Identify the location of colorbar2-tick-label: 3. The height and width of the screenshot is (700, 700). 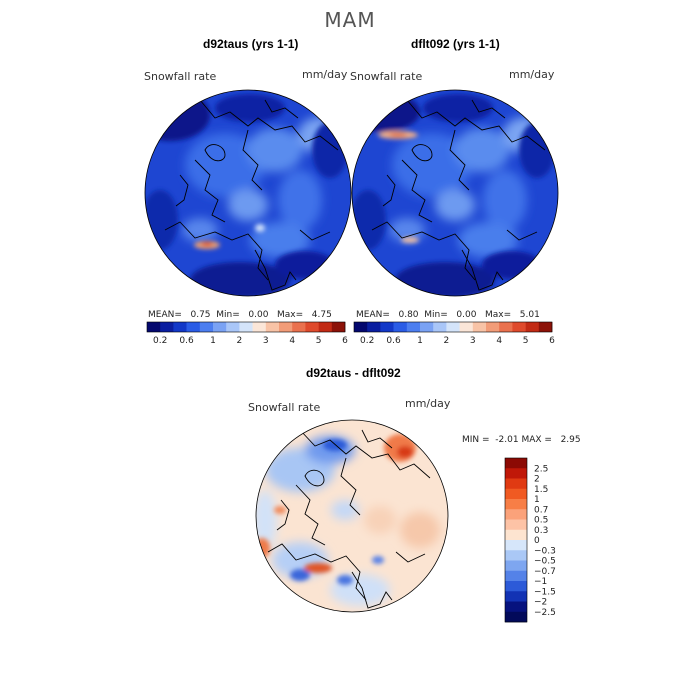
(473, 341).